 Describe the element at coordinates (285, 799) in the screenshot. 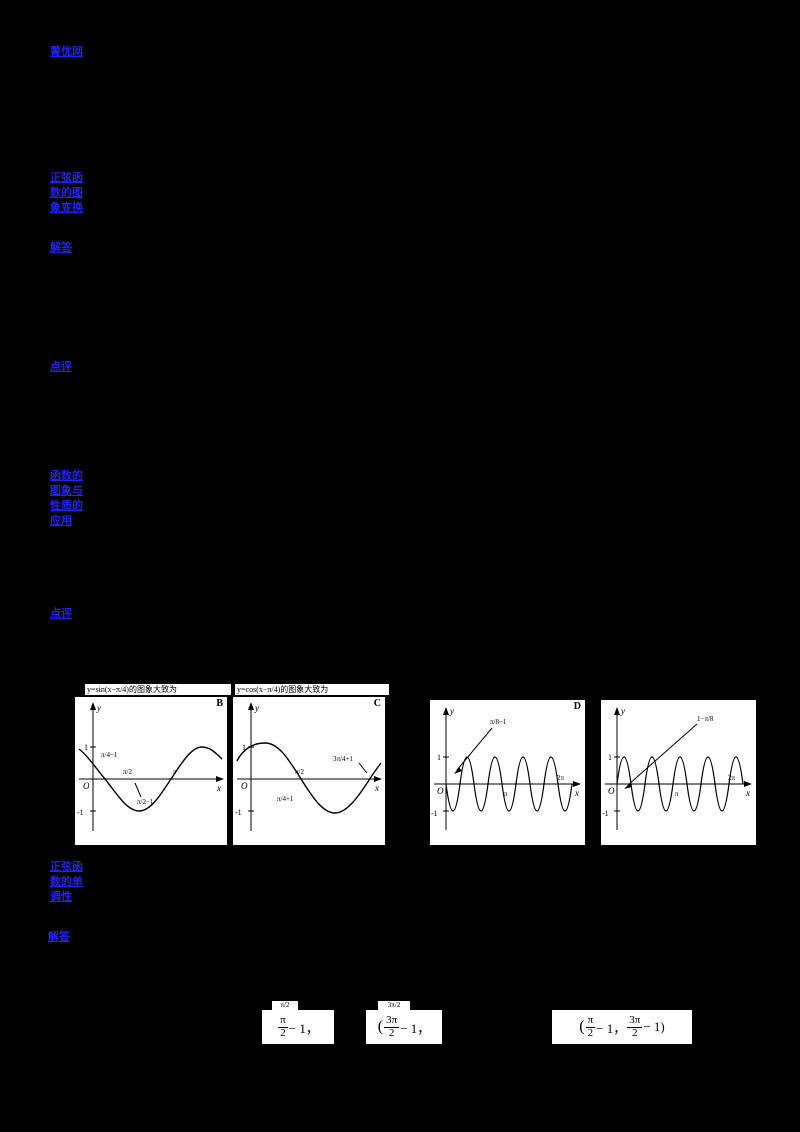

I see `annotation-lower: π/4+1` at that location.